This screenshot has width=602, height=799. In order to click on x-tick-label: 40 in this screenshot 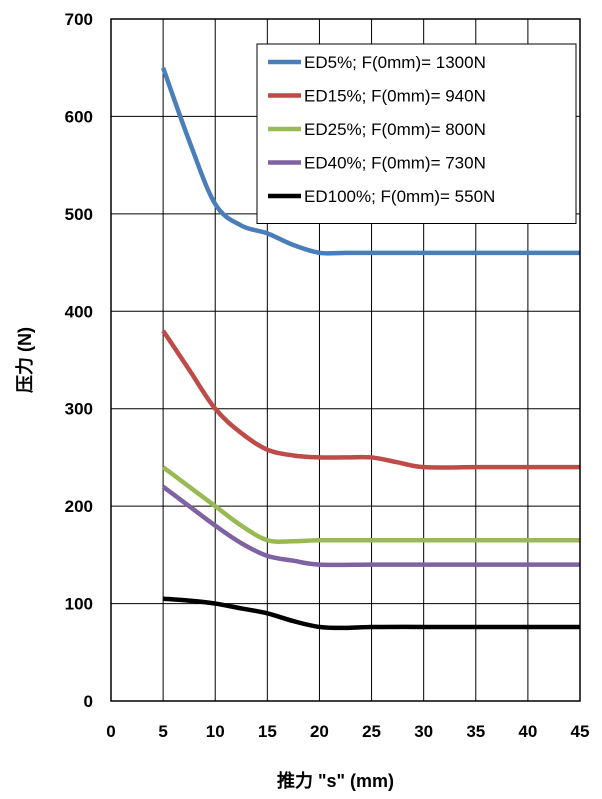, I will do `click(527, 731)`.